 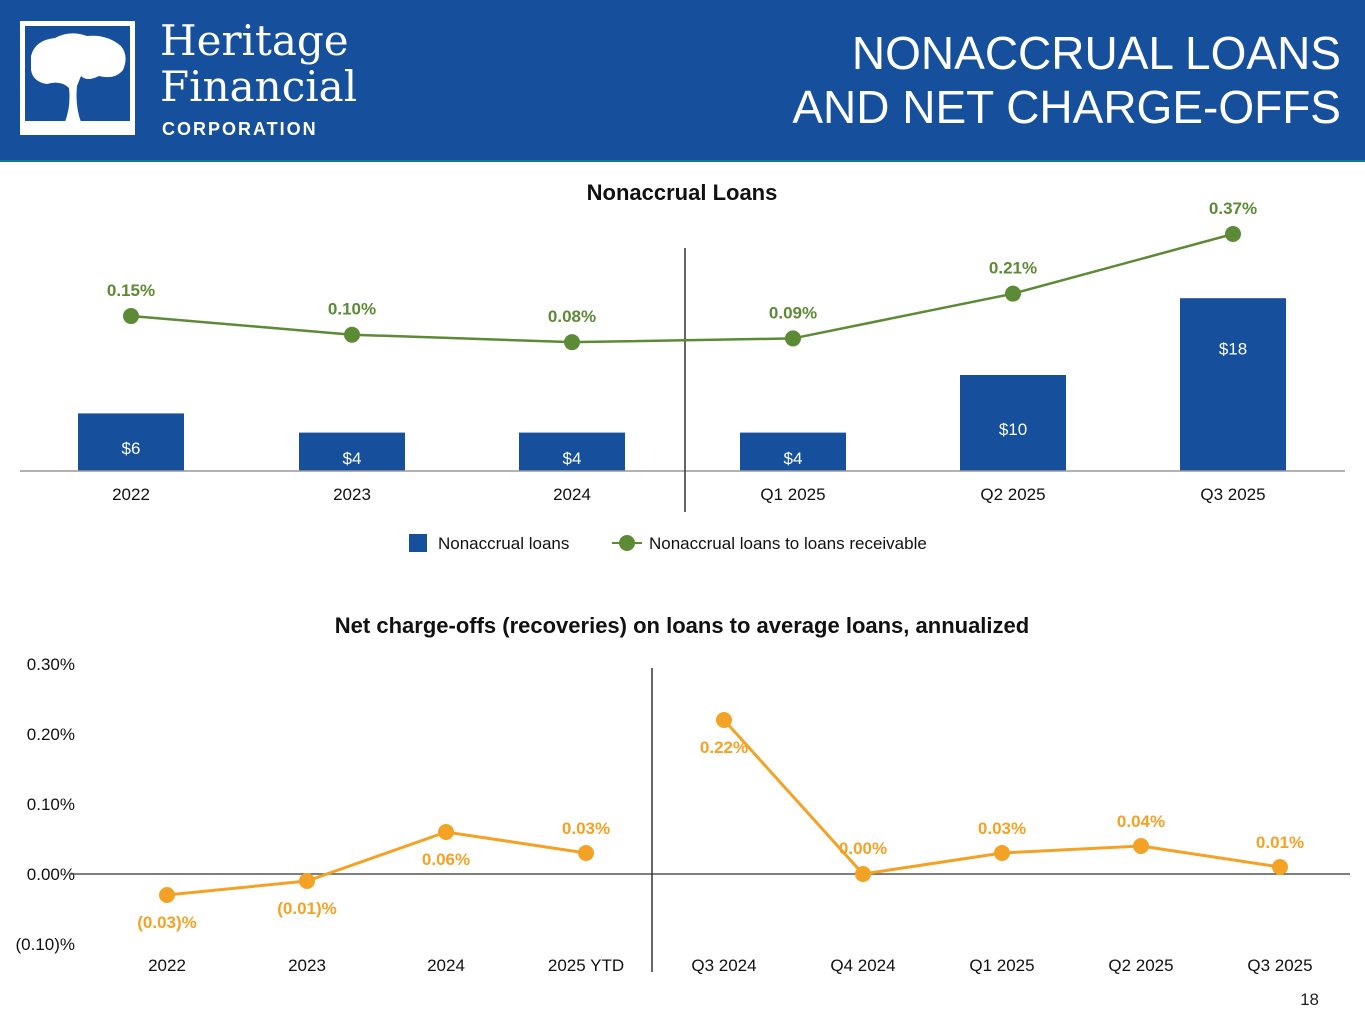 What do you see at coordinates (240, 129) in the screenshot?
I see `logo-corporation: CORPORATION` at bounding box center [240, 129].